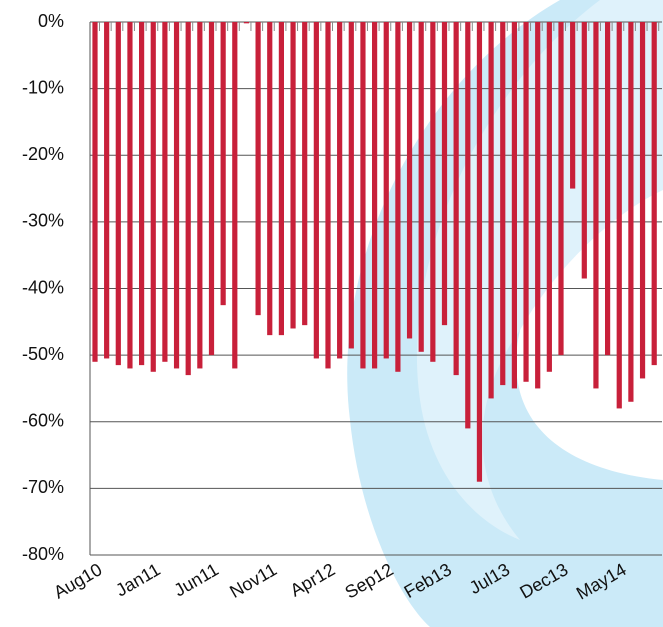  I want to click on y-tick-label: -70%, so click(43, 487).